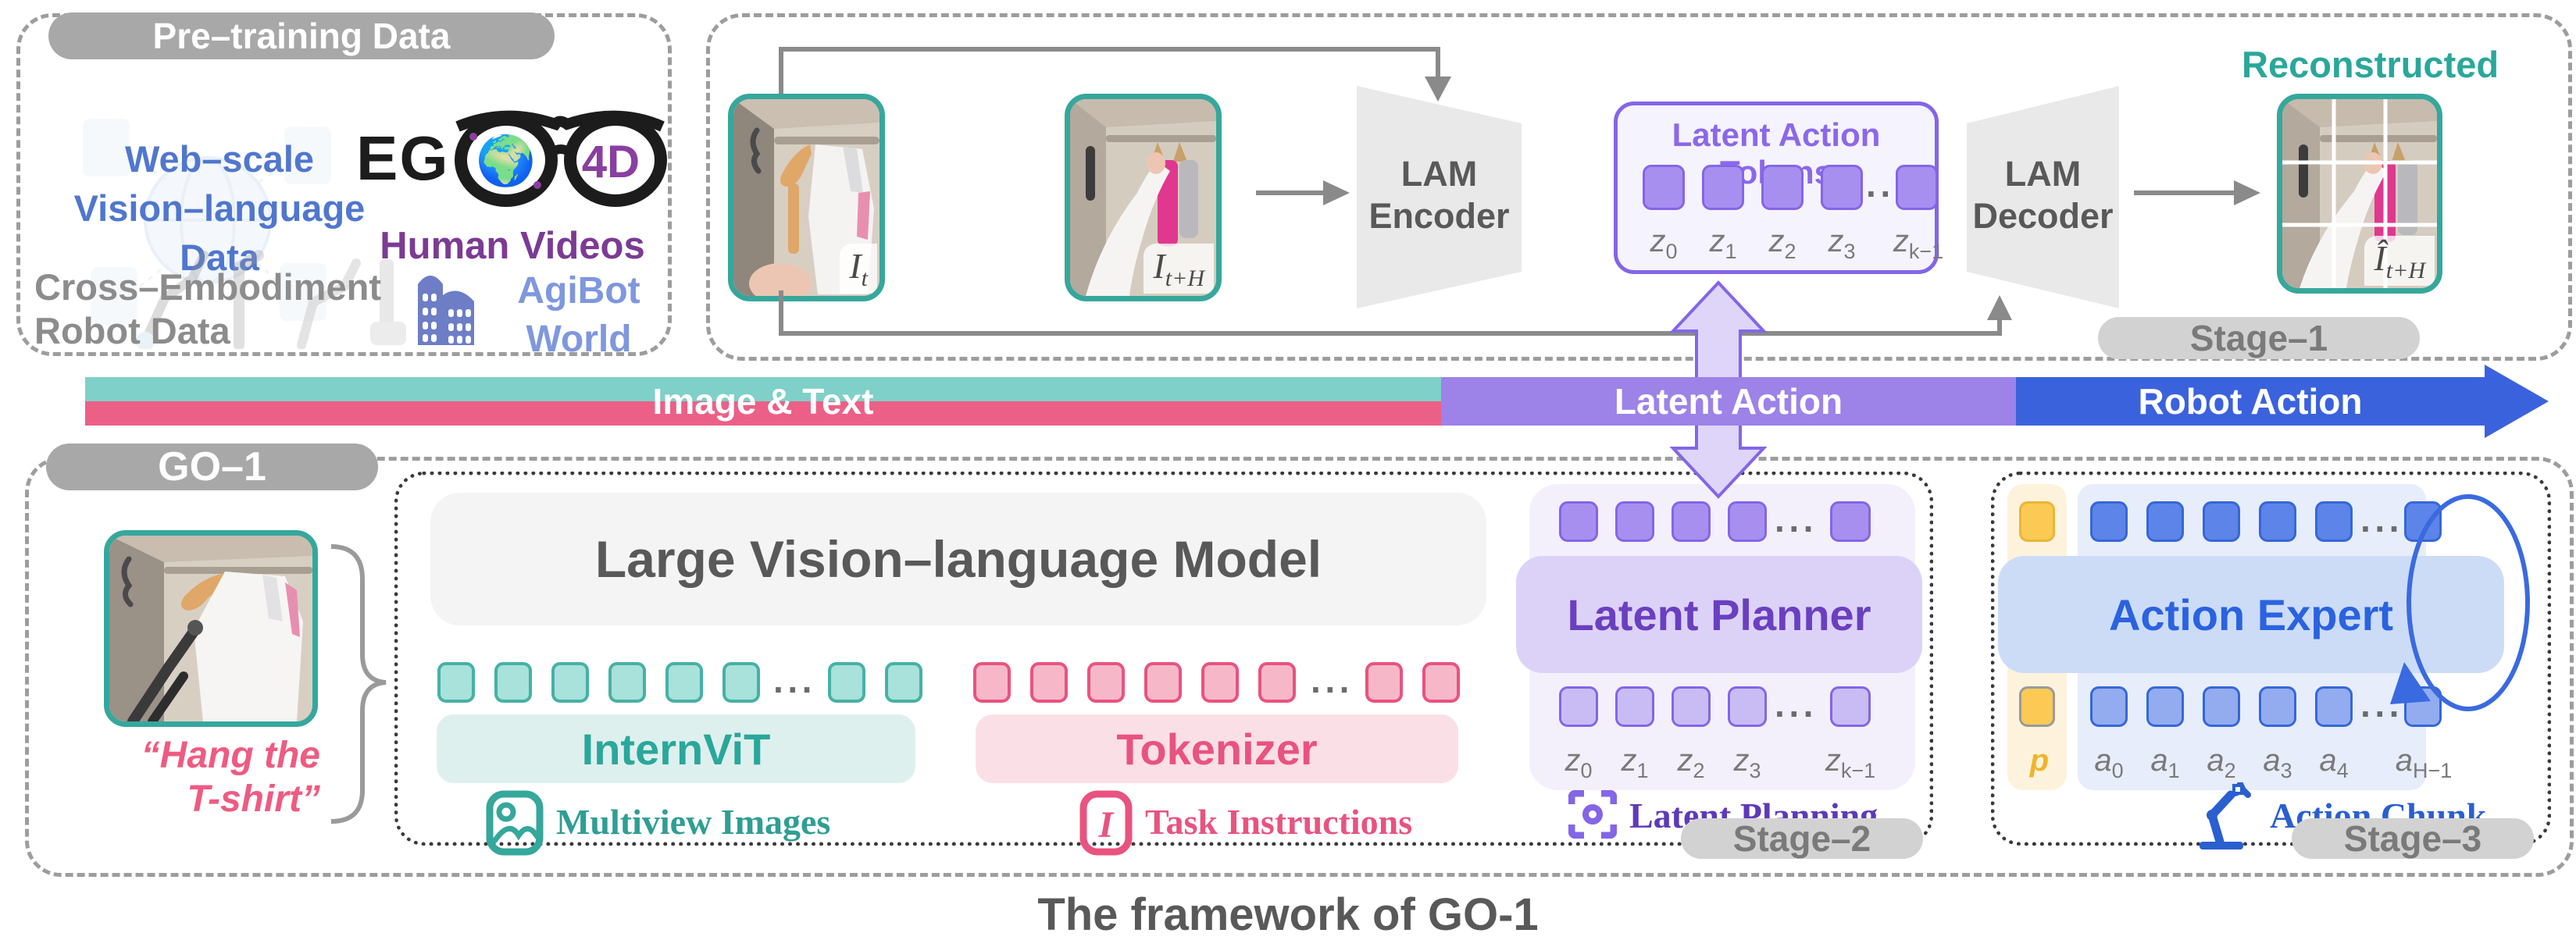 This screenshot has width=2576, height=951. Describe the element at coordinates (2250, 402) in the screenshot. I see `pipeline-segment-robot-action: Robot Action` at that location.